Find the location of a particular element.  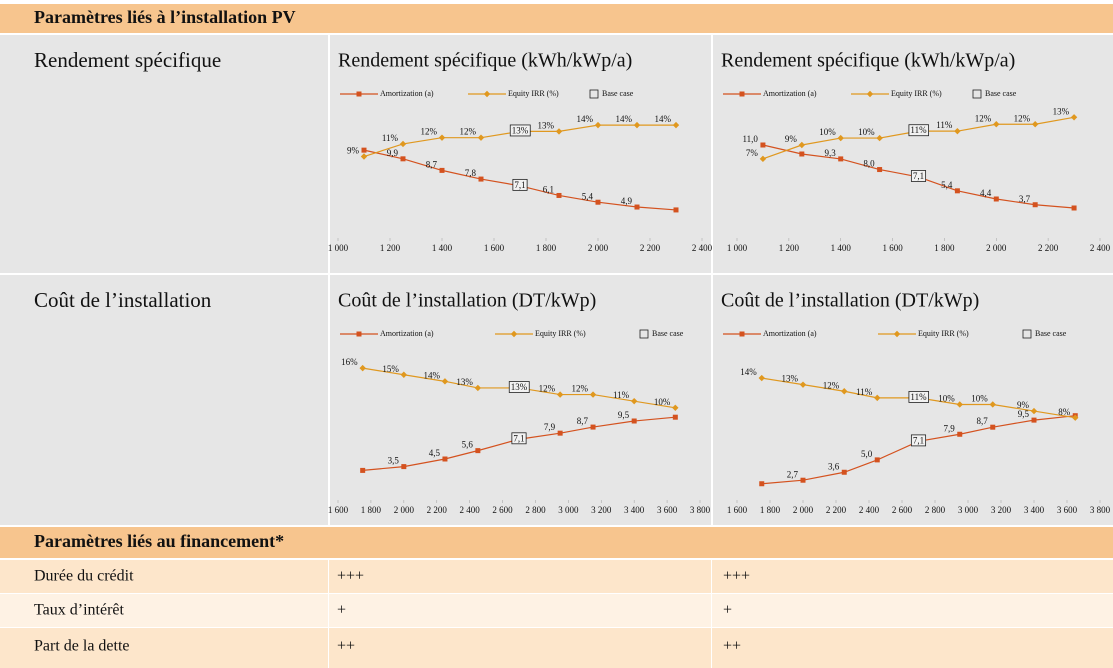

data-label: 7,9 is located at coordinates (550, 427).